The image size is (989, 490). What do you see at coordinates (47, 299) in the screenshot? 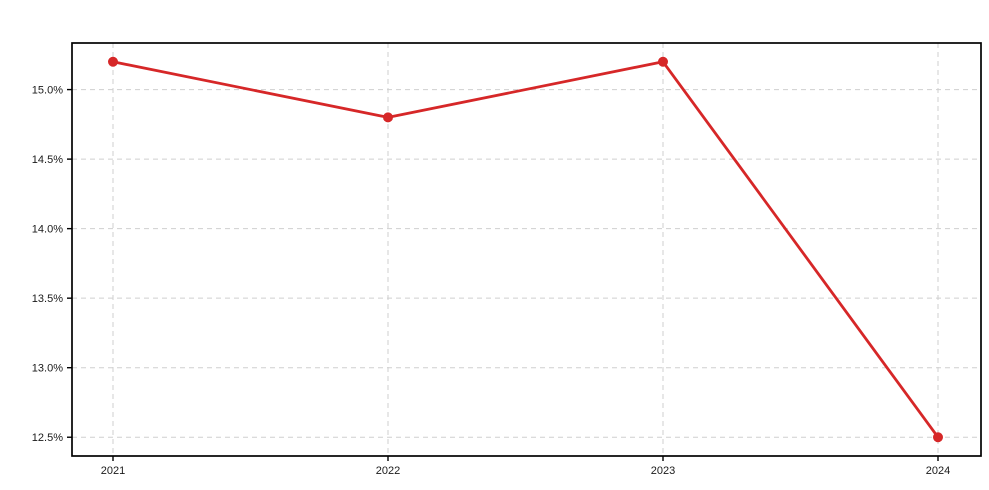
I see `y-tick-label: 13.5%` at bounding box center [47, 299].